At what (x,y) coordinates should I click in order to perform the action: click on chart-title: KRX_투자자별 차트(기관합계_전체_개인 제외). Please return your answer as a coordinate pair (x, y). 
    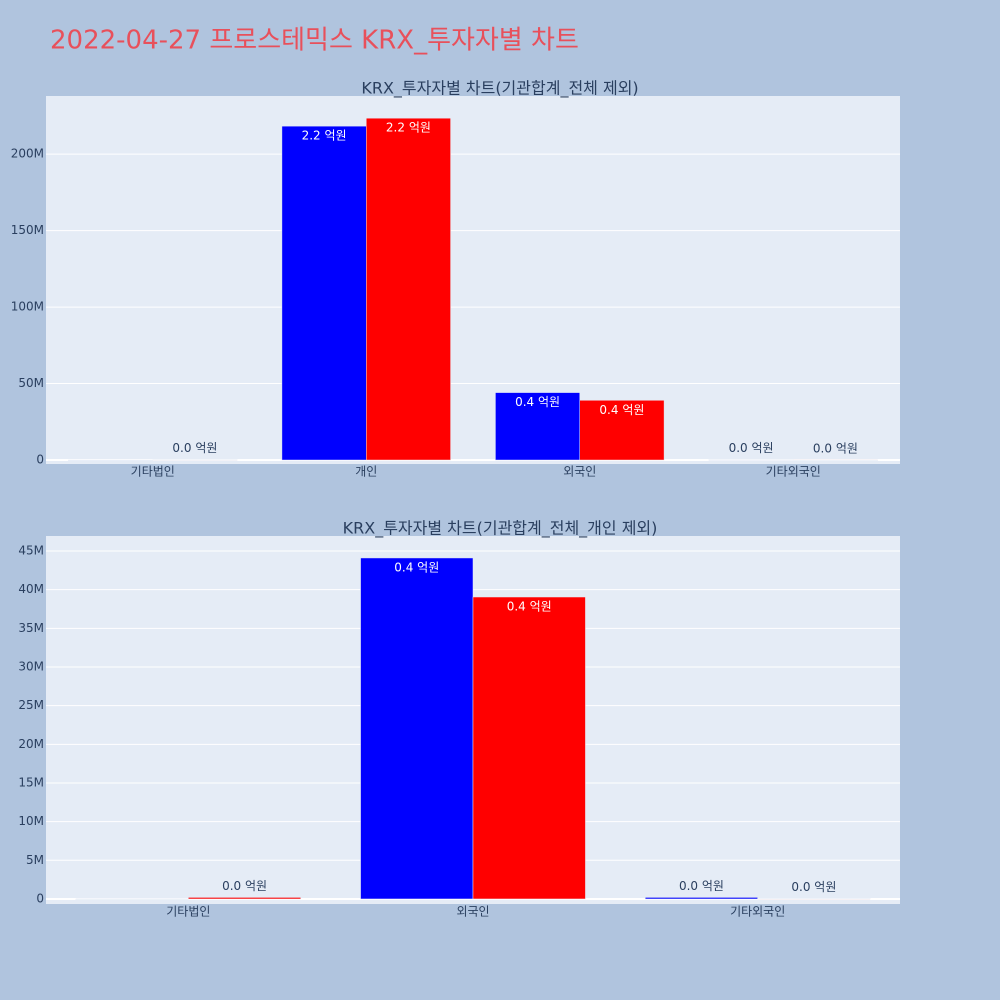
    Looking at the image, I should click on (500, 529).